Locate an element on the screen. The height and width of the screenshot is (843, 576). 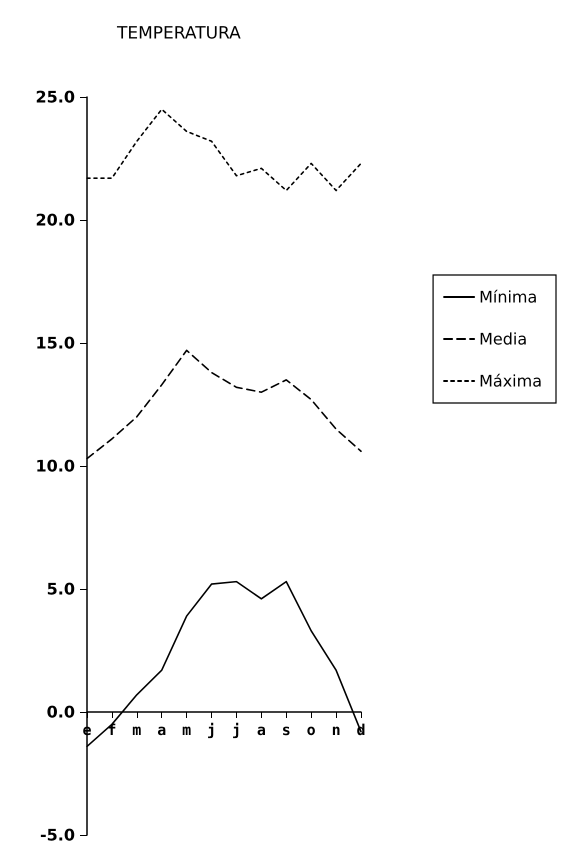
y-tick-label: 10.0 is located at coordinates (55, 466).